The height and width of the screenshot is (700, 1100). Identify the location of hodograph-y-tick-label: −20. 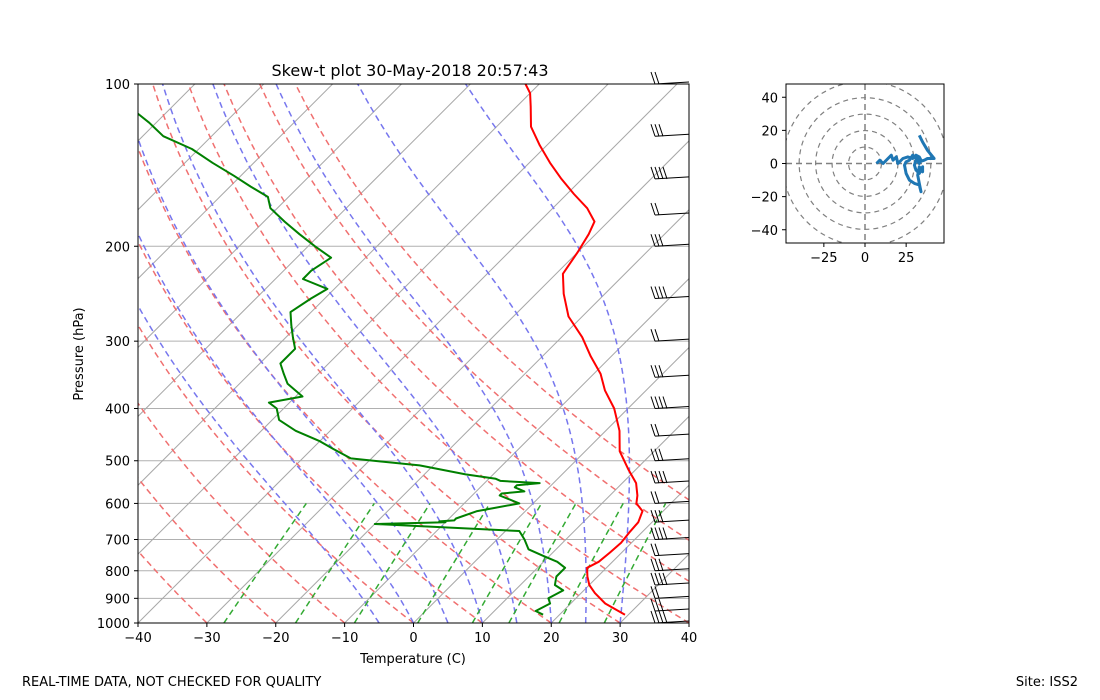
(764, 198).